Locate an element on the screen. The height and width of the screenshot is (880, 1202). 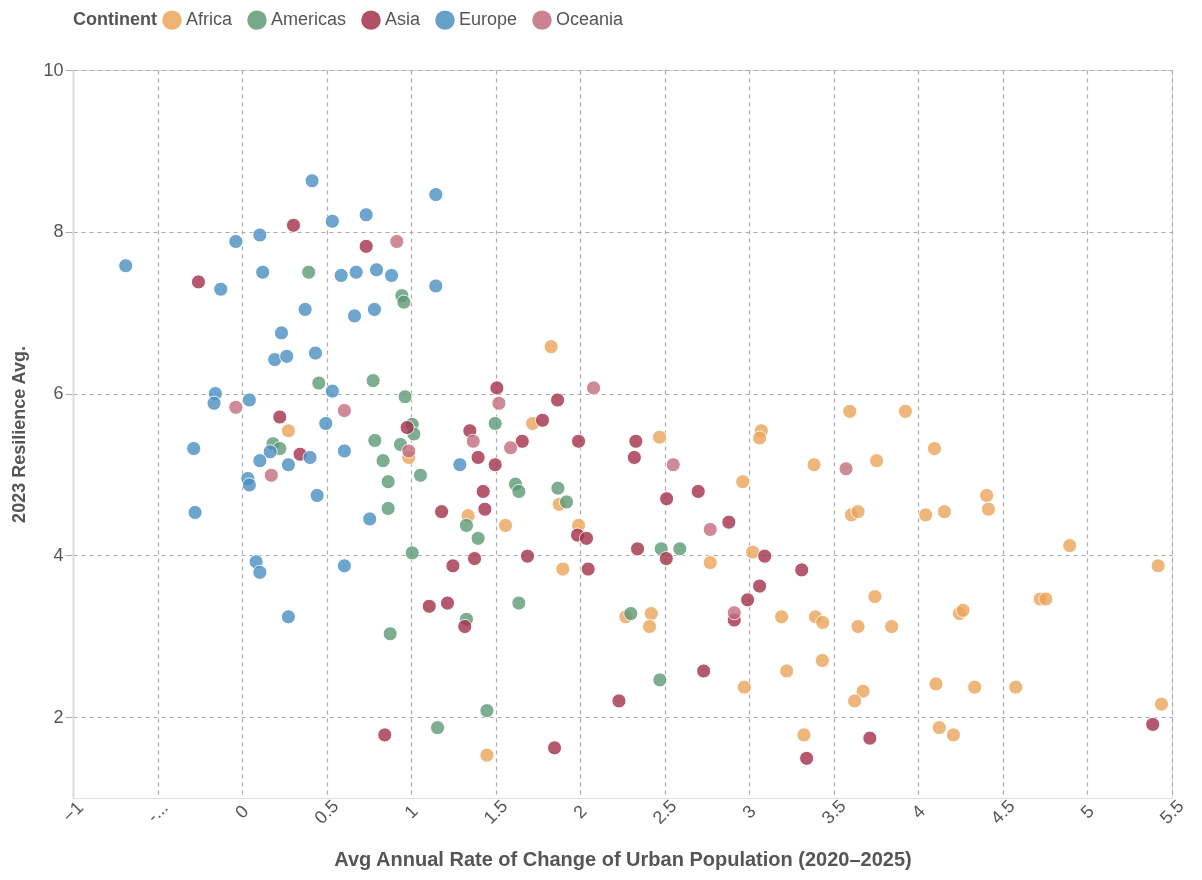
legend-title: Continent is located at coordinates (115, 19).